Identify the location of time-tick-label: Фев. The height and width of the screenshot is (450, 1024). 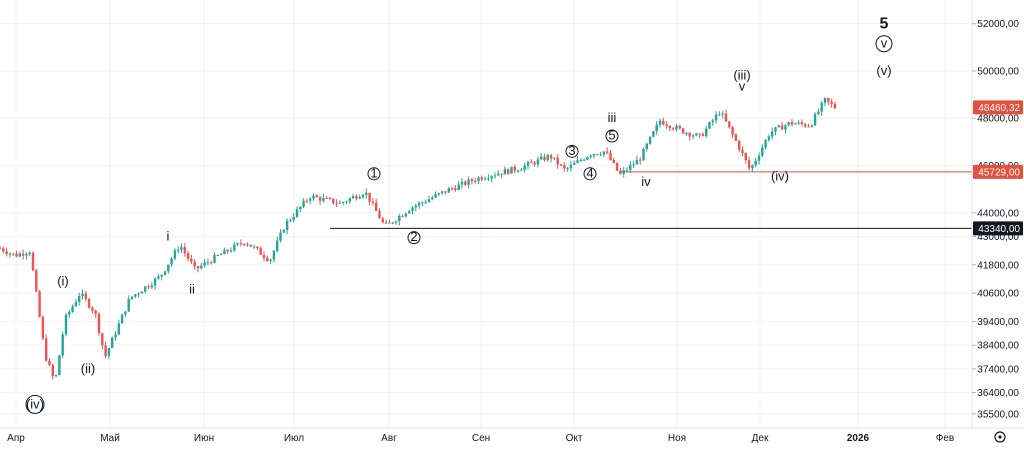
(945, 438).